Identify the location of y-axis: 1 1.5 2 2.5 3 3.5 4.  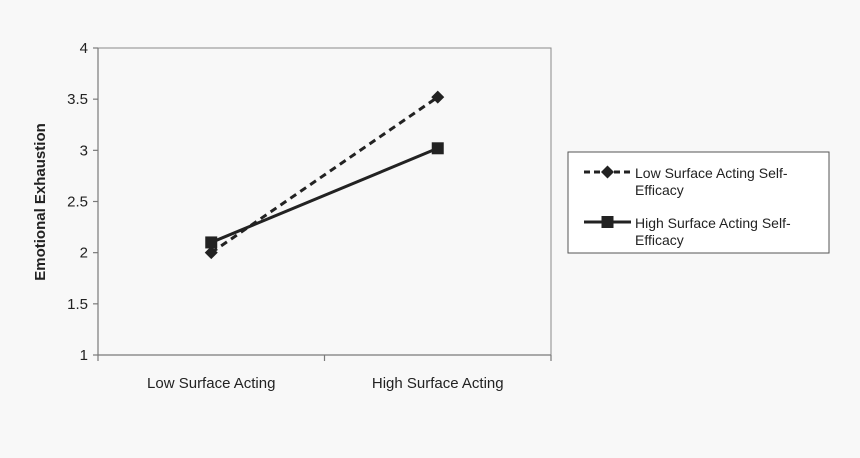
(83, 202).